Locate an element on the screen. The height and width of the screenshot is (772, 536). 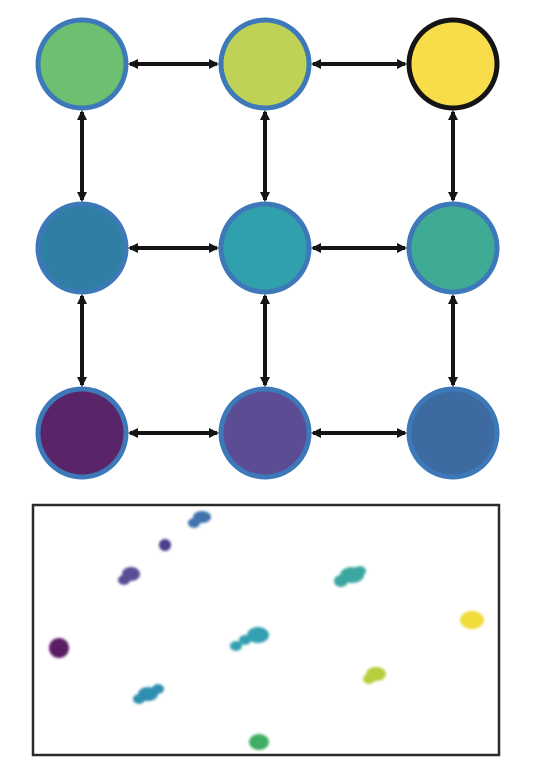
graph-node-r1c1 is located at coordinates (265, 248).